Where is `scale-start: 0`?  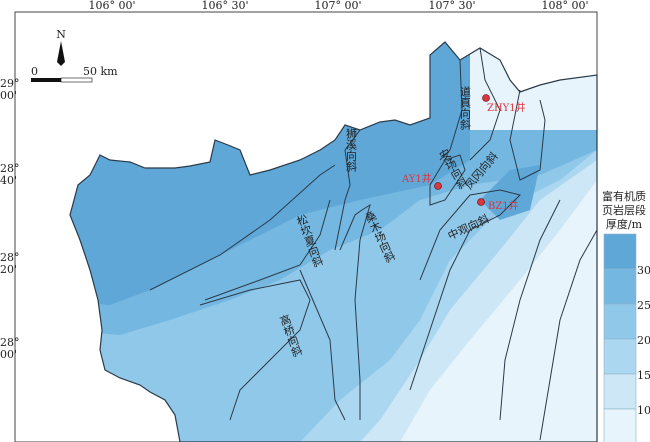
scale-start: 0 is located at coordinates (34, 71).